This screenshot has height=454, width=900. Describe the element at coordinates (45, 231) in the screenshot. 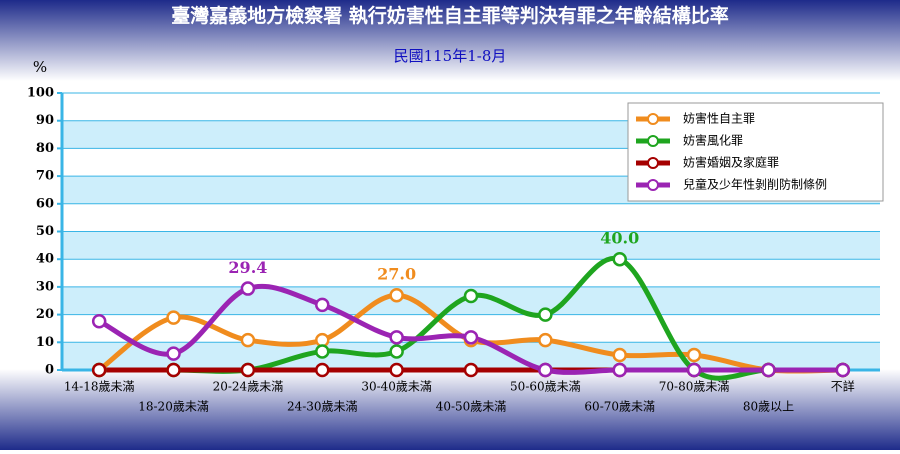

I see `y-tick-label: 50` at that location.